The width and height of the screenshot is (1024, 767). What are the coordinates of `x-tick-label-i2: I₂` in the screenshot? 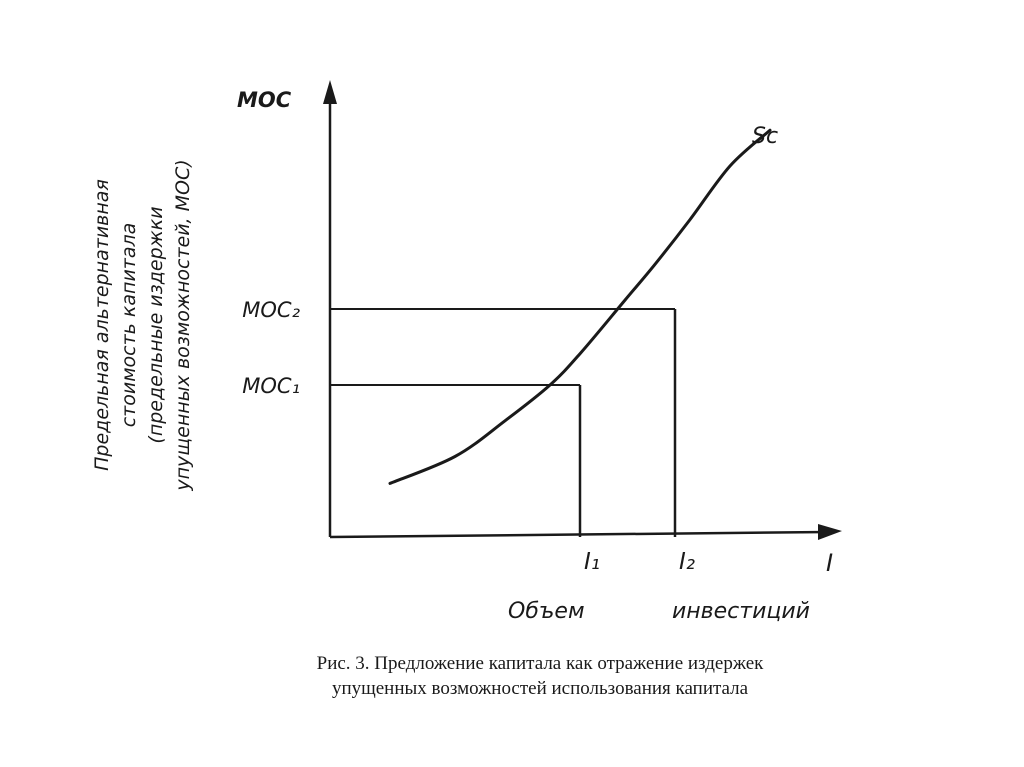 It's located at (687, 562).